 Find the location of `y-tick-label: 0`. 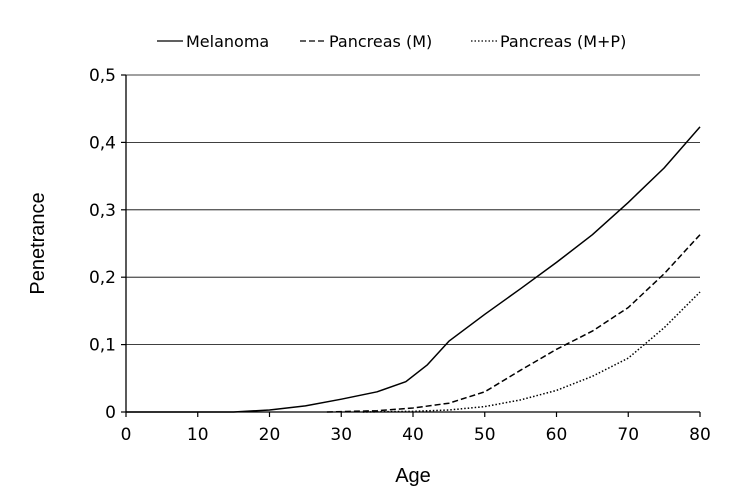

y-tick-label: 0 is located at coordinates (110, 413).